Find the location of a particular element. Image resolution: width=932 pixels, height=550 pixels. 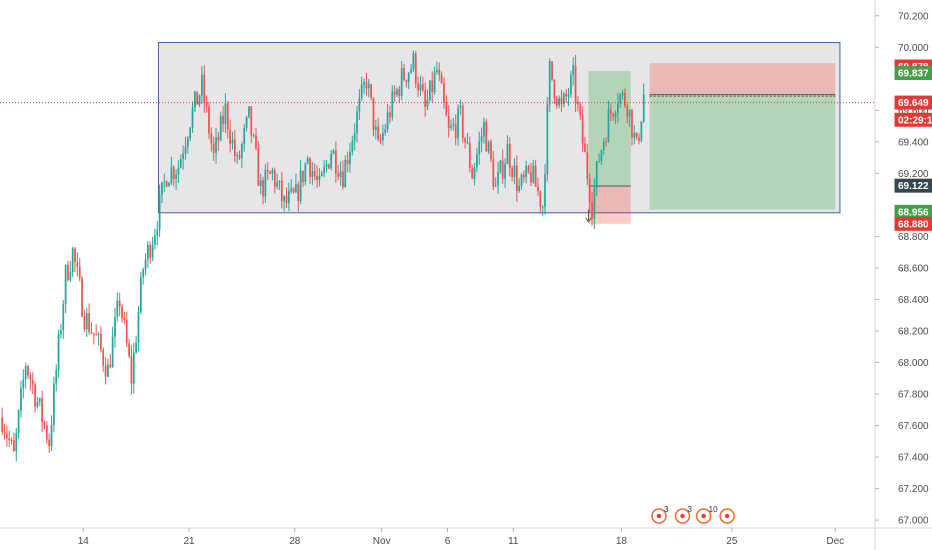

price-badge: 02:29:18 is located at coordinates (913, 119).